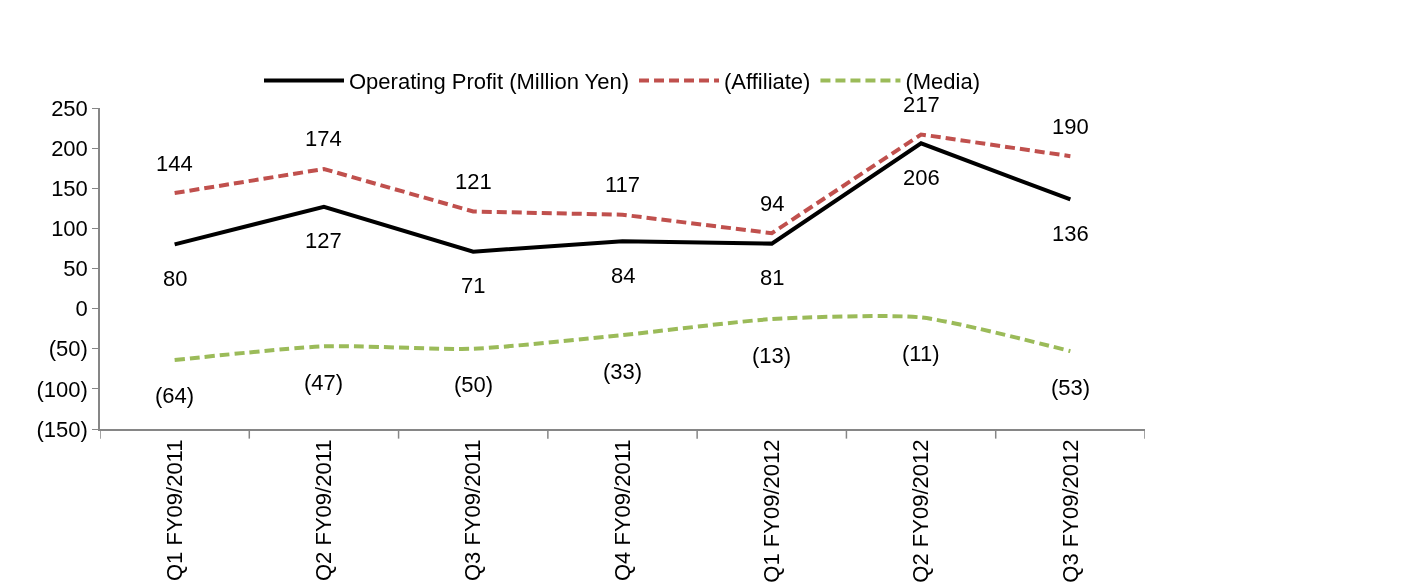 The image size is (1407, 588). Describe the element at coordinates (324, 382) in the screenshot. I see `data-label: (47)` at that location.